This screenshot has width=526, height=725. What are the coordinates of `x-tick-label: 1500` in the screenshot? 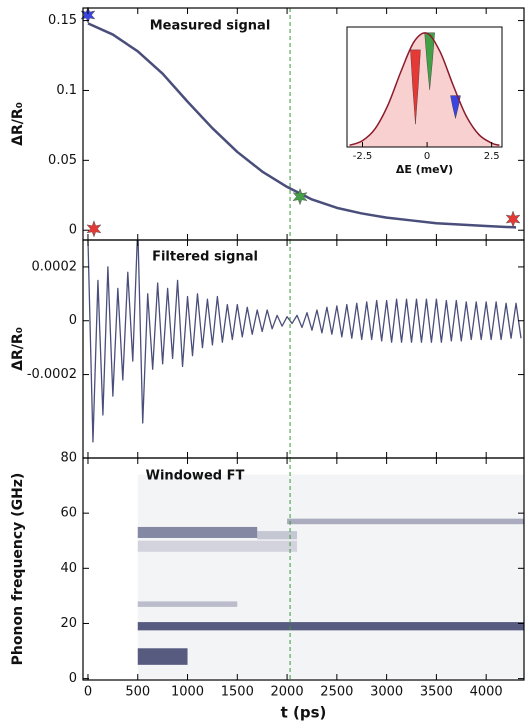 It's located at (237, 692).